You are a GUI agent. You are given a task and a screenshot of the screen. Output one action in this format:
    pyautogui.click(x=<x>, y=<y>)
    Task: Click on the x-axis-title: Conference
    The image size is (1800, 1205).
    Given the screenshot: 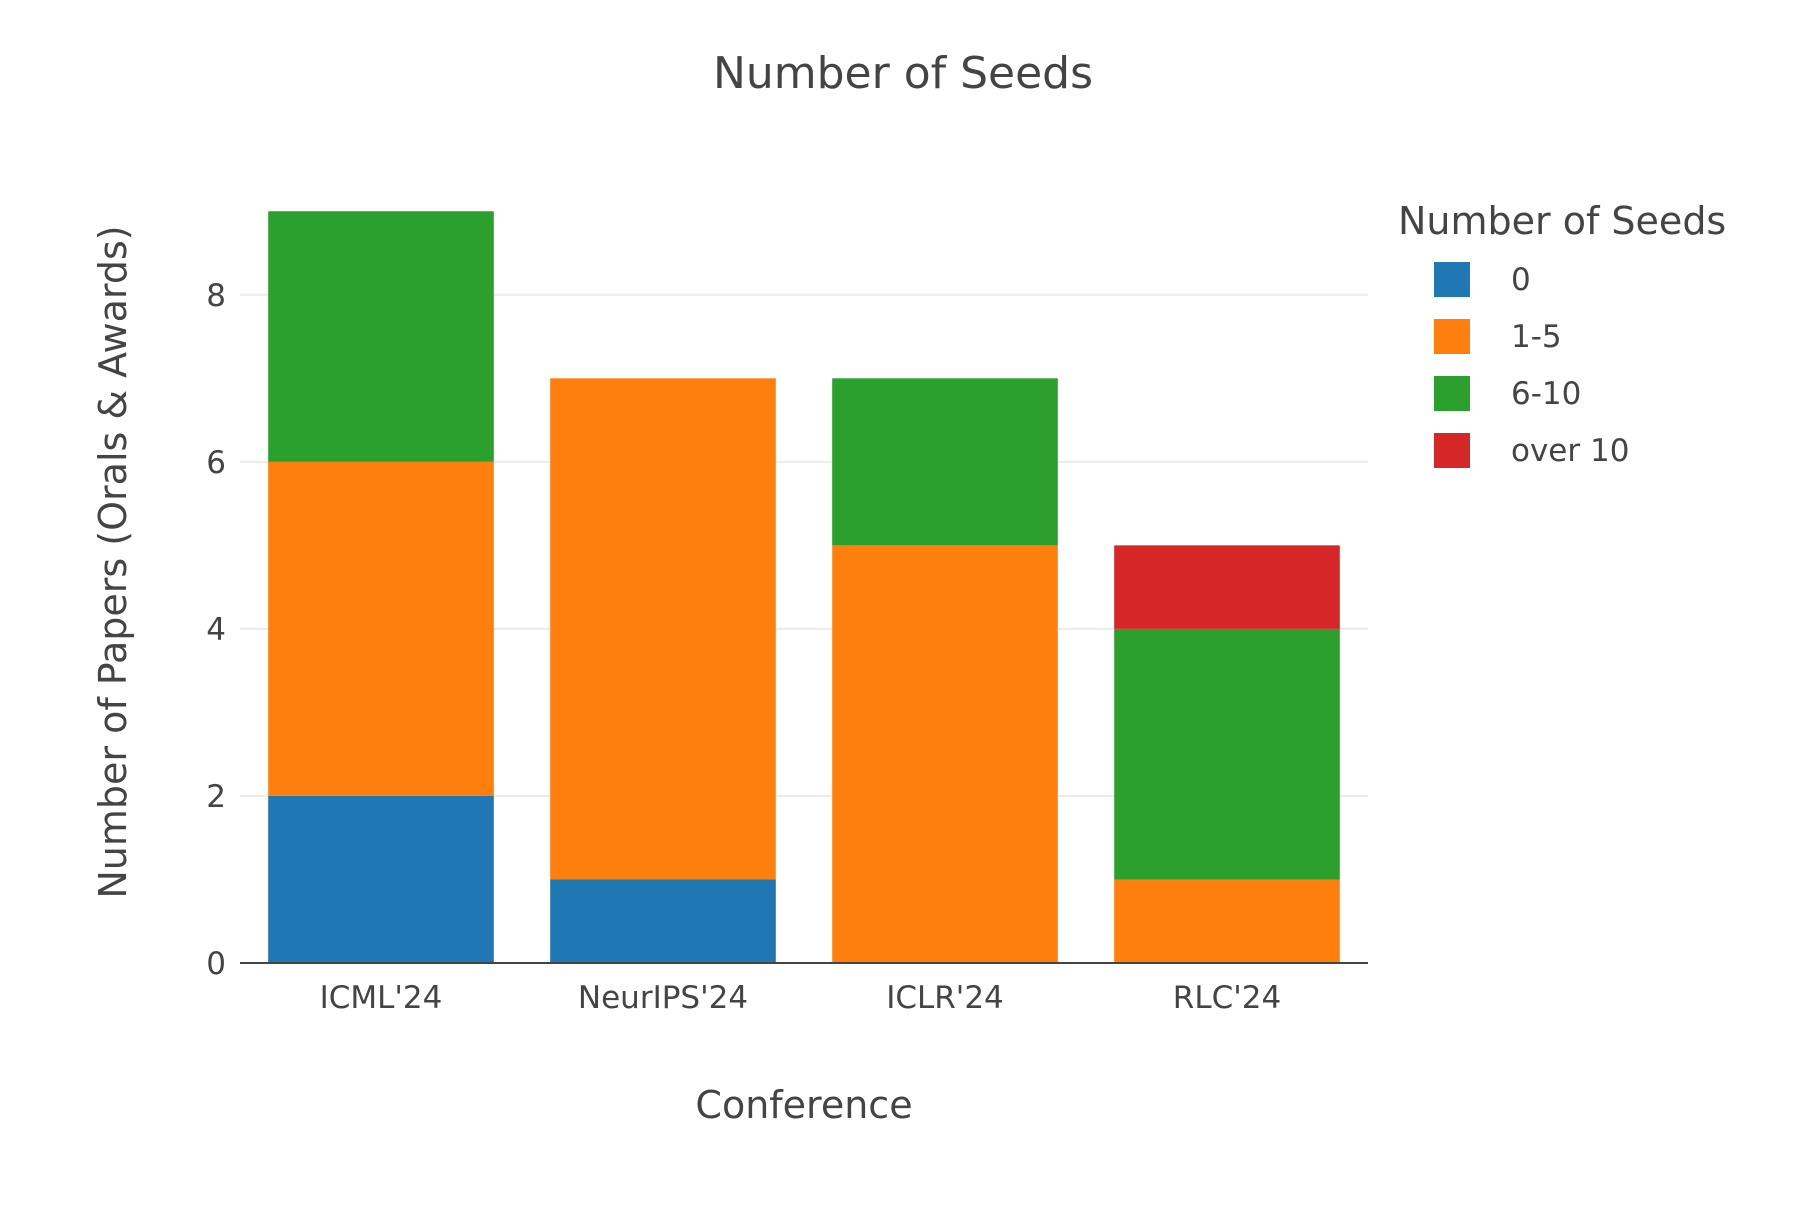 What is the action you would take?
    pyautogui.click(x=803, y=1105)
    